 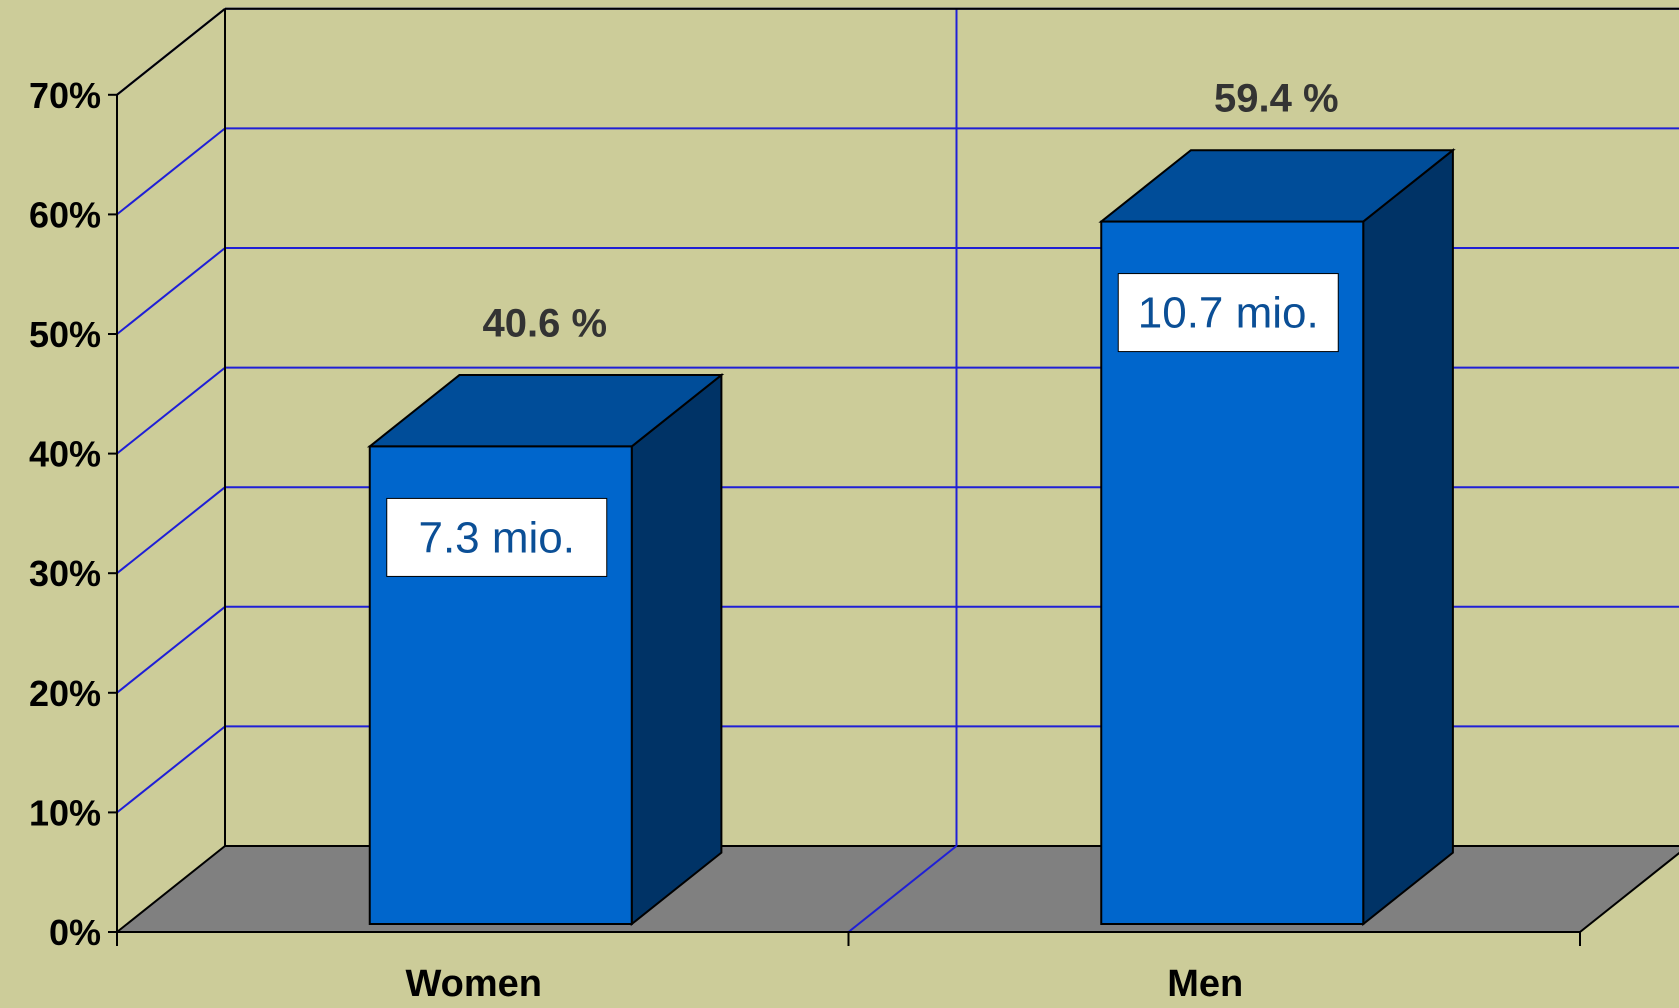 What do you see at coordinates (1205, 984) in the screenshot?
I see `category-label: Men` at bounding box center [1205, 984].